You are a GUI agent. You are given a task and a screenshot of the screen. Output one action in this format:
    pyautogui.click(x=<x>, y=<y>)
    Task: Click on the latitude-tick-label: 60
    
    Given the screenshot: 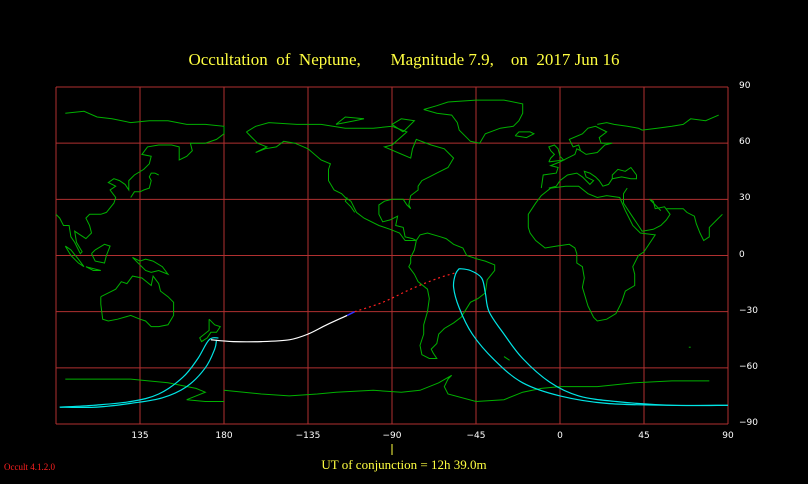 What is the action you would take?
    pyautogui.click(x=745, y=142)
    